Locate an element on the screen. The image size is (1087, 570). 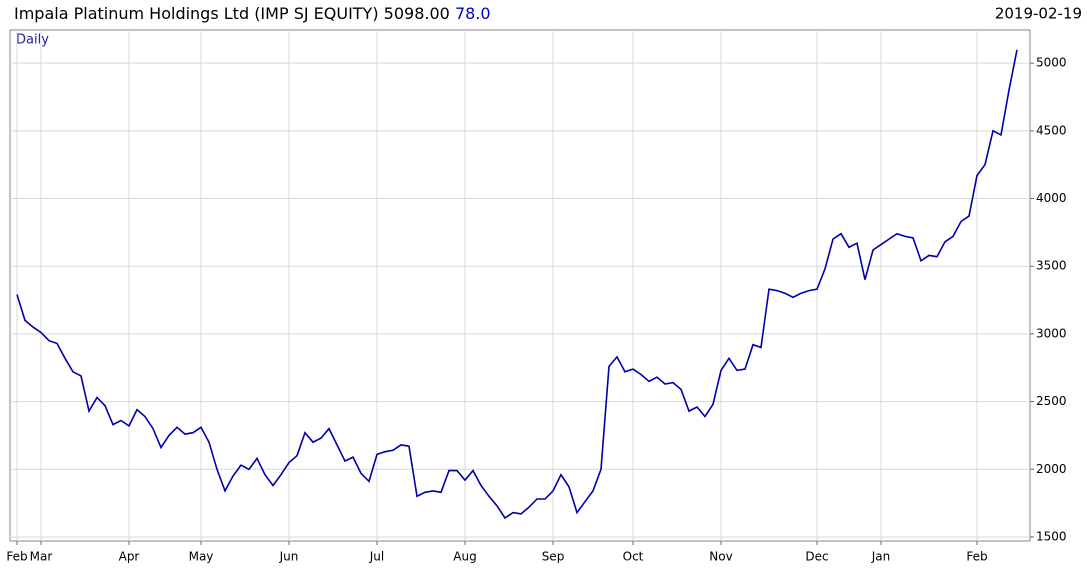
x-tick-label: May is located at coordinates (201, 557).